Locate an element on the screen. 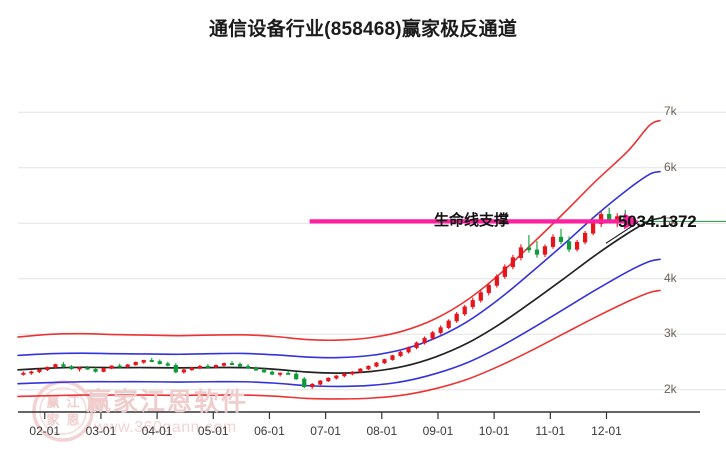  watermark-url: www.360gann.com is located at coordinates (165, 427).